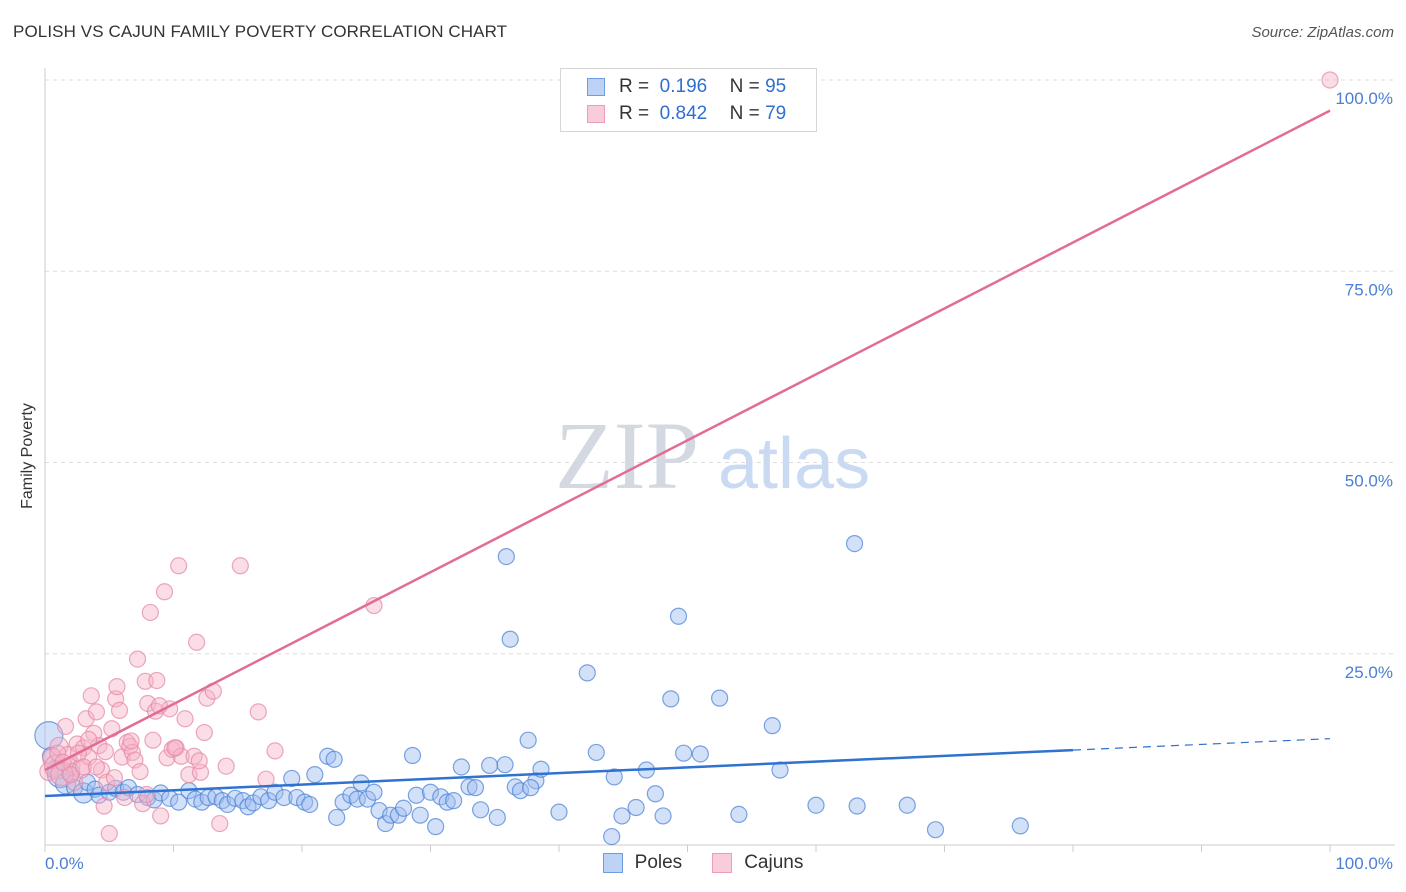  What do you see at coordinates (776, 86) in the screenshot?
I see `poles-n-value: 95` at bounding box center [776, 86].